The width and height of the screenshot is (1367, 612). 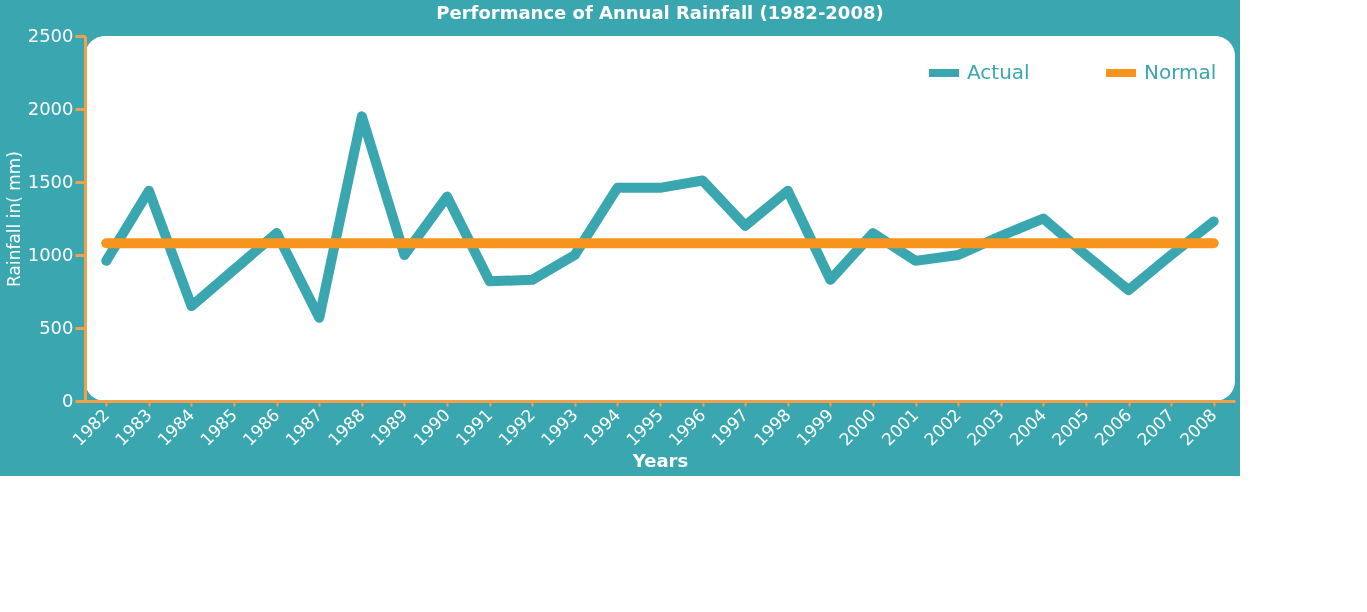 What do you see at coordinates (50, 35) in the screenshot?
I see `y-tick-label: 2500` at bounding box center [50, 35].